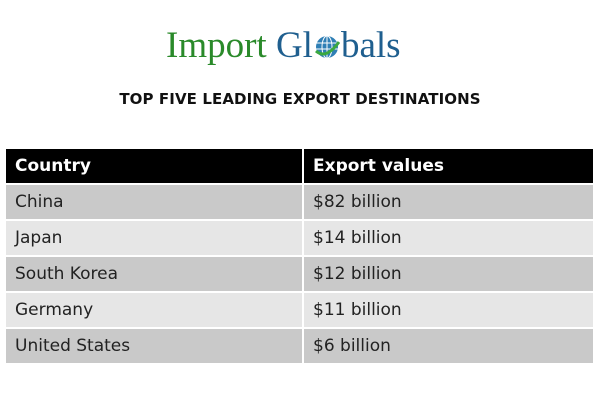  I want to click on logo-text-gl: Gl, so click(294, 45).